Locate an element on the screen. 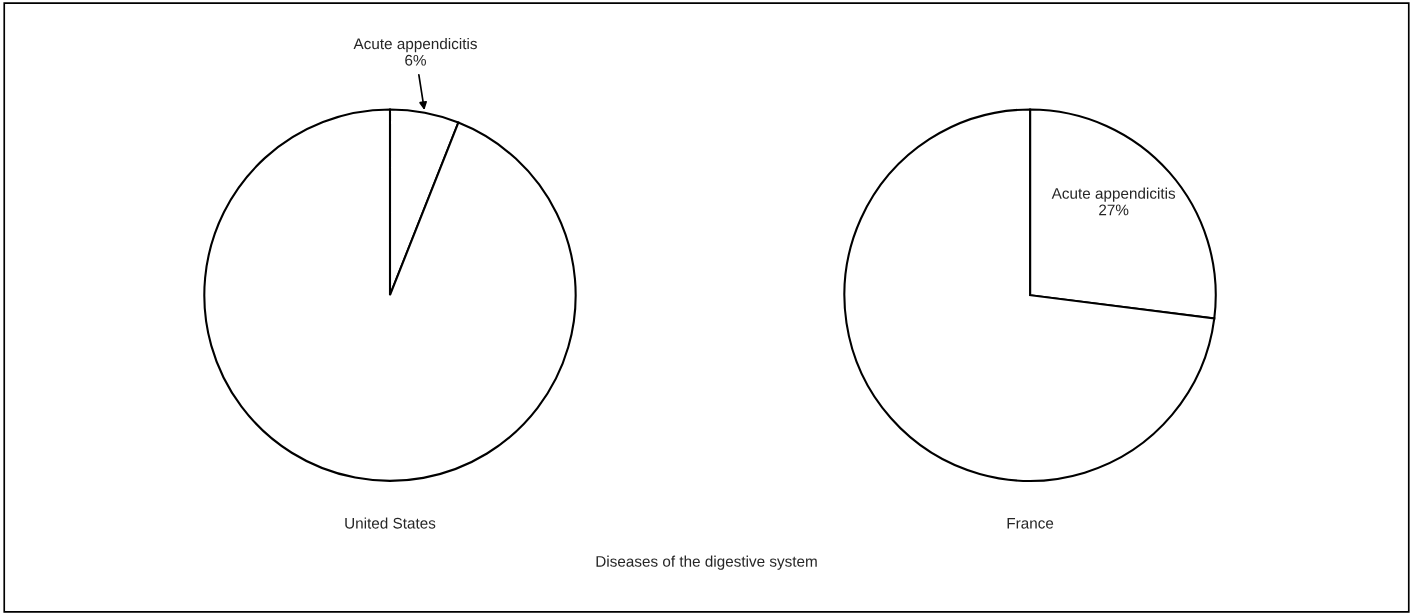 Image resolution: width=1413 pixels, height=615 pixels. data-label: 27% is located at coordinates (1114, 210).